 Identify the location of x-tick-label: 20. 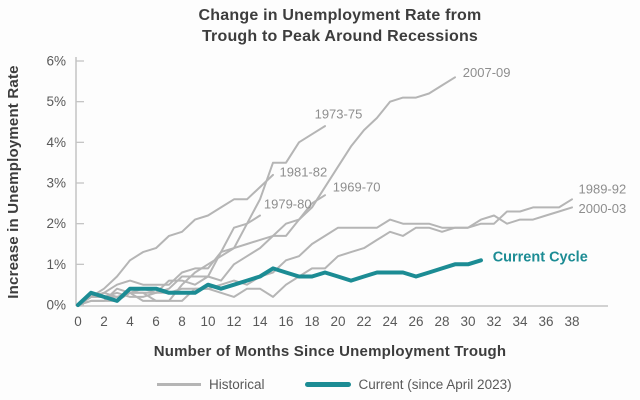
(337, 321).